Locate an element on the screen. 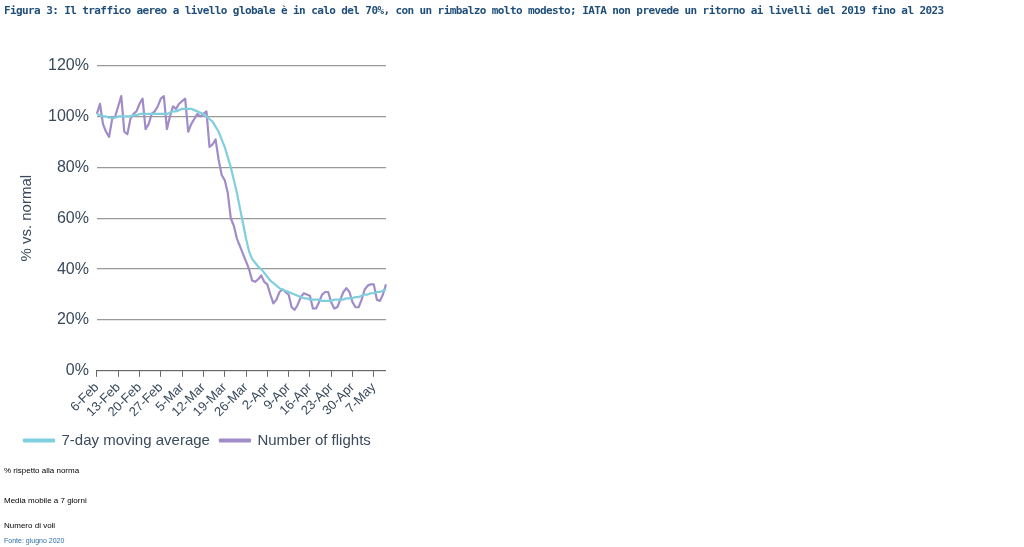 The width and height of the screenshot is (1024, 547). legend-label: 7-day moving average is located at coordinates (135, 439).